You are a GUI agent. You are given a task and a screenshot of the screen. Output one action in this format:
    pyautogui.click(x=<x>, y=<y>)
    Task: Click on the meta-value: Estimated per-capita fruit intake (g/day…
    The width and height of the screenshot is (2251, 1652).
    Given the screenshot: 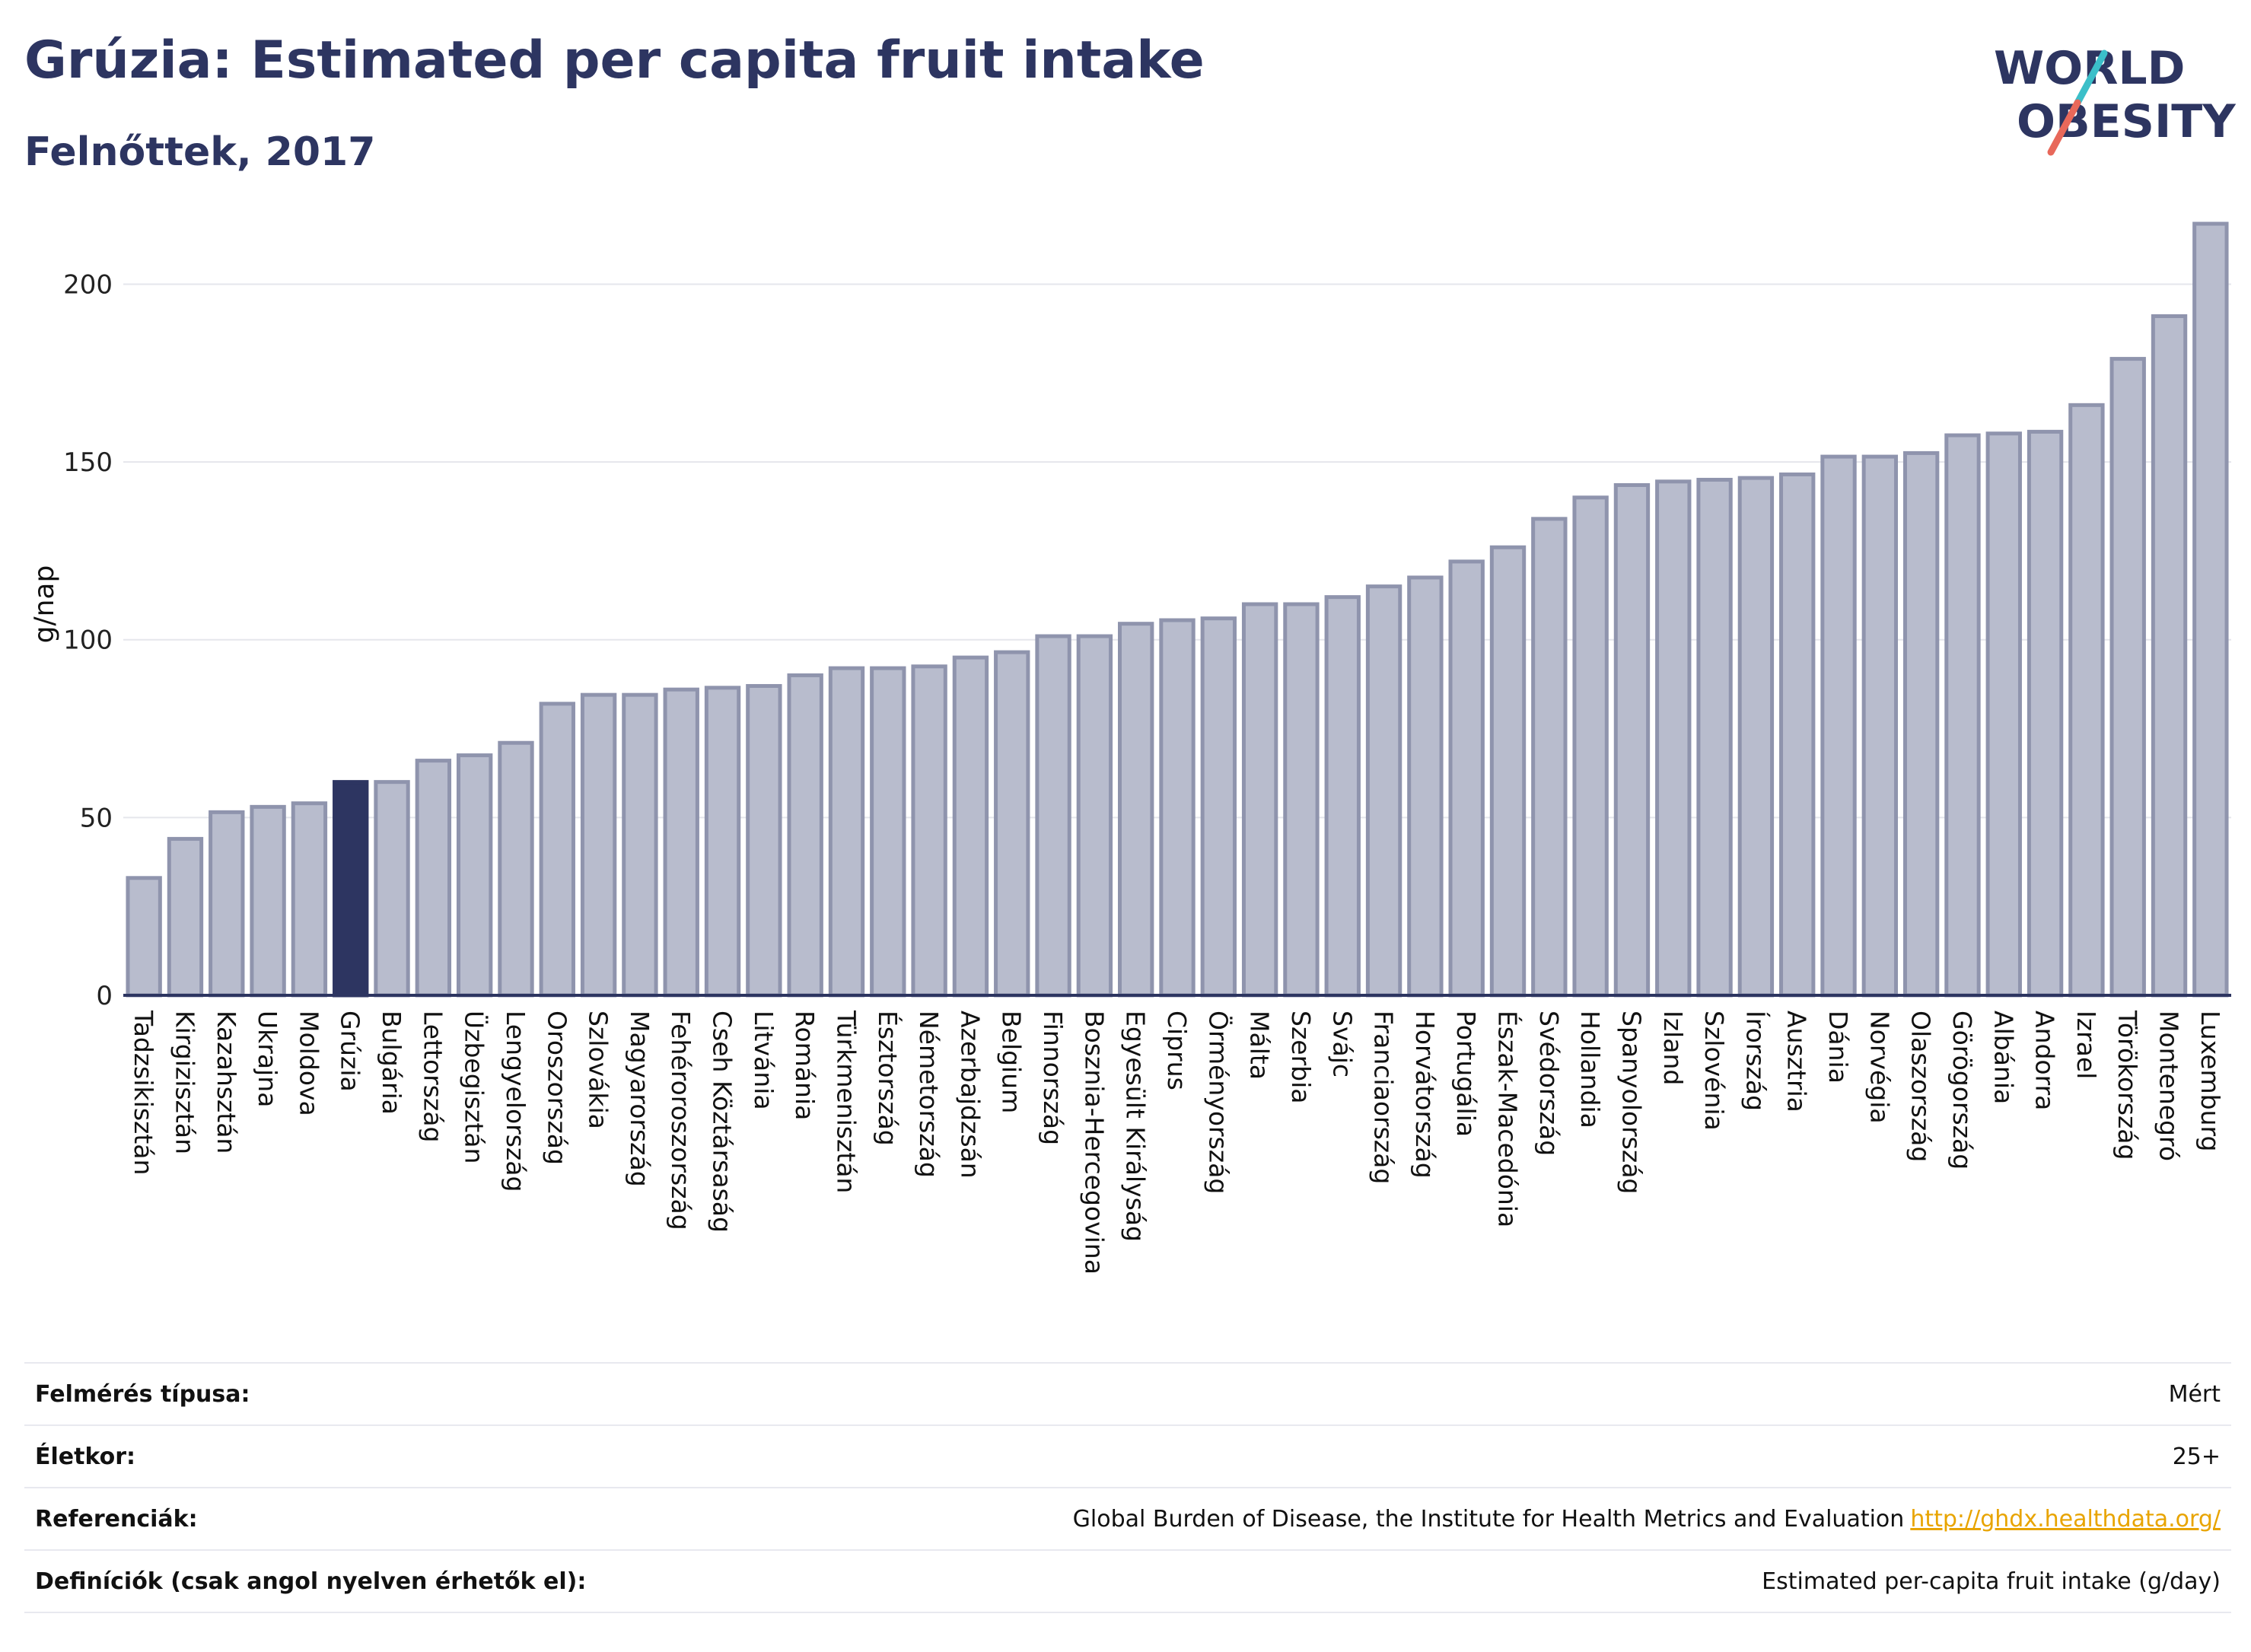 What is the action you would take?
    pyautogui.click(x=1991, y=1581)
    